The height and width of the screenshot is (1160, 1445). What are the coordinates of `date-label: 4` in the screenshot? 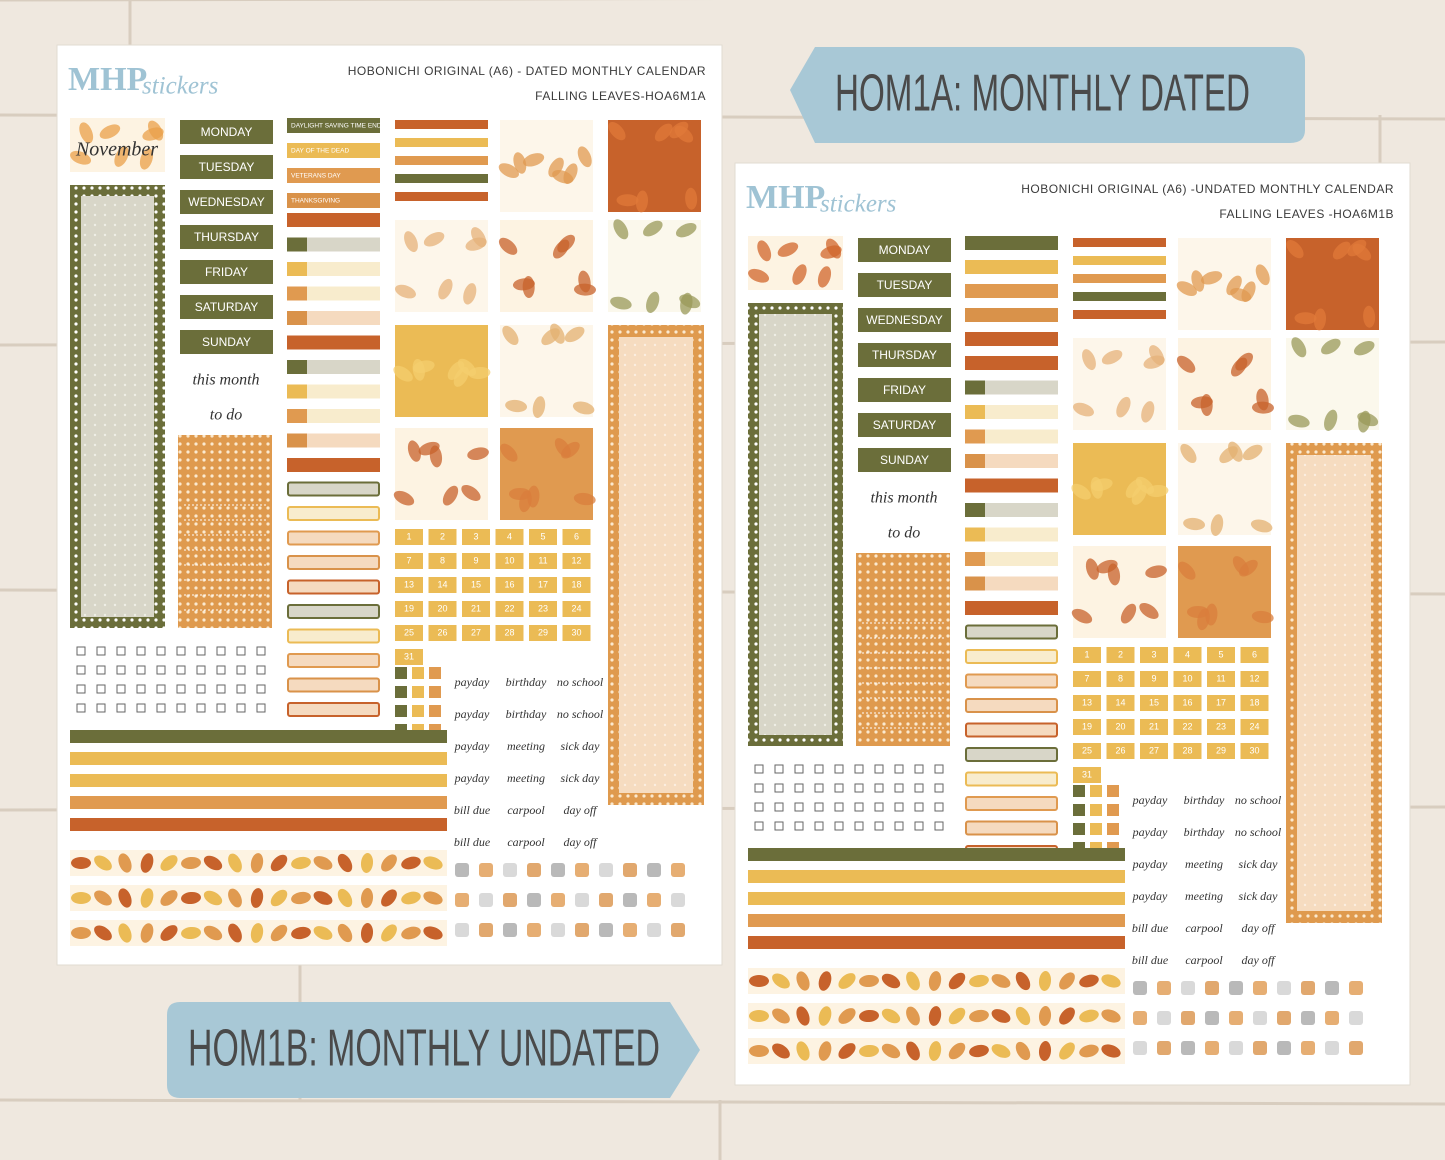 It's located at (509, 536).